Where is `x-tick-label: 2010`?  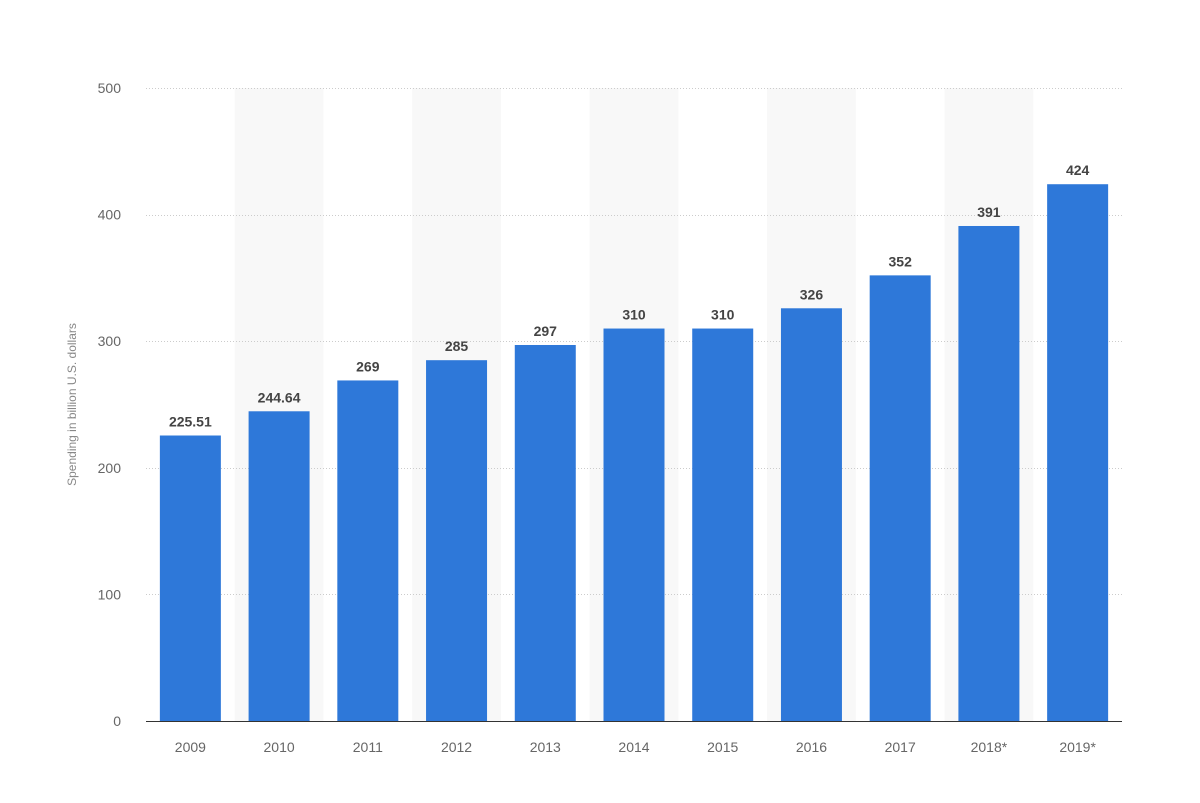
x-tick-label: 2010 is located at coordinates (279, 747).